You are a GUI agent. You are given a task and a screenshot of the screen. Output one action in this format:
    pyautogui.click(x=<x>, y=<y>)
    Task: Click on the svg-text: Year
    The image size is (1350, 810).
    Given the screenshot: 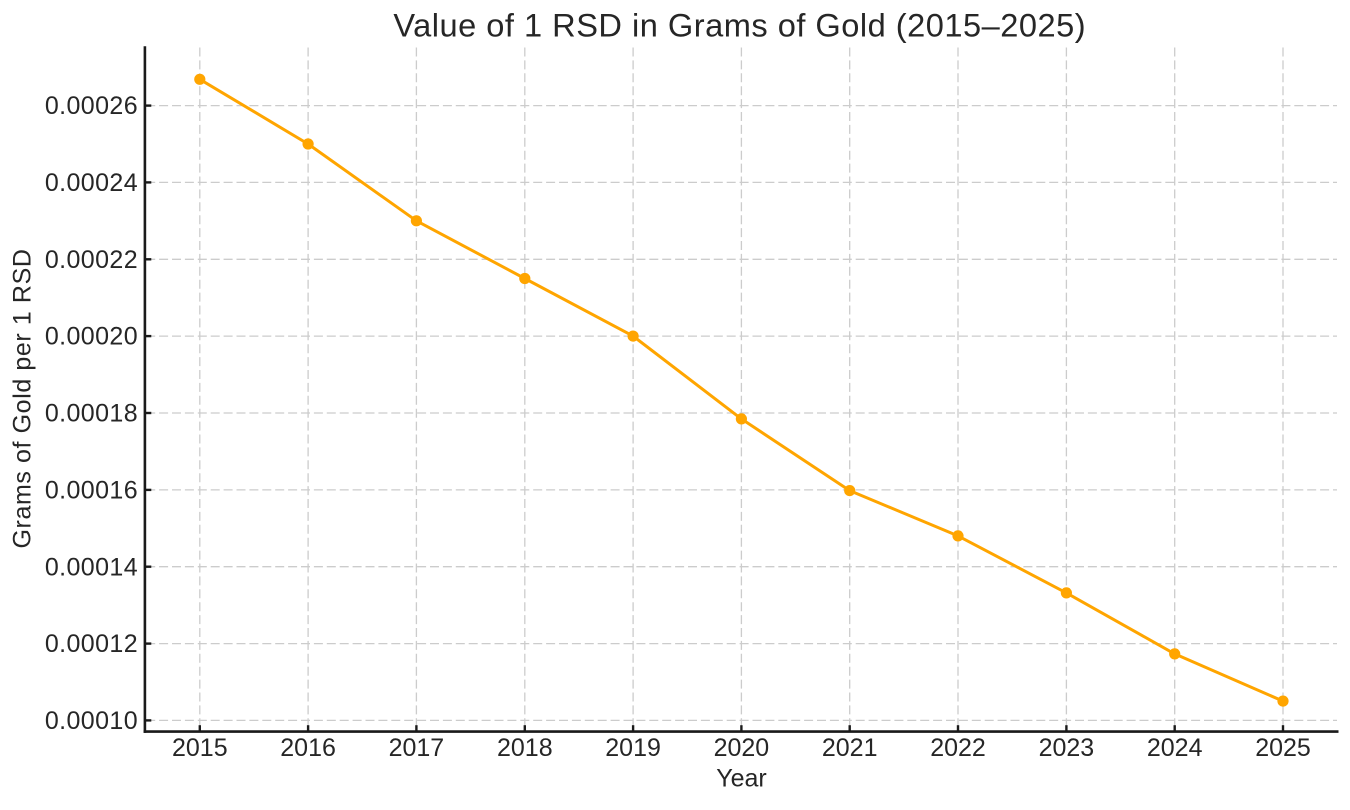 What is the action you would take?
    pyautogui.click(x=741, y=779)
    